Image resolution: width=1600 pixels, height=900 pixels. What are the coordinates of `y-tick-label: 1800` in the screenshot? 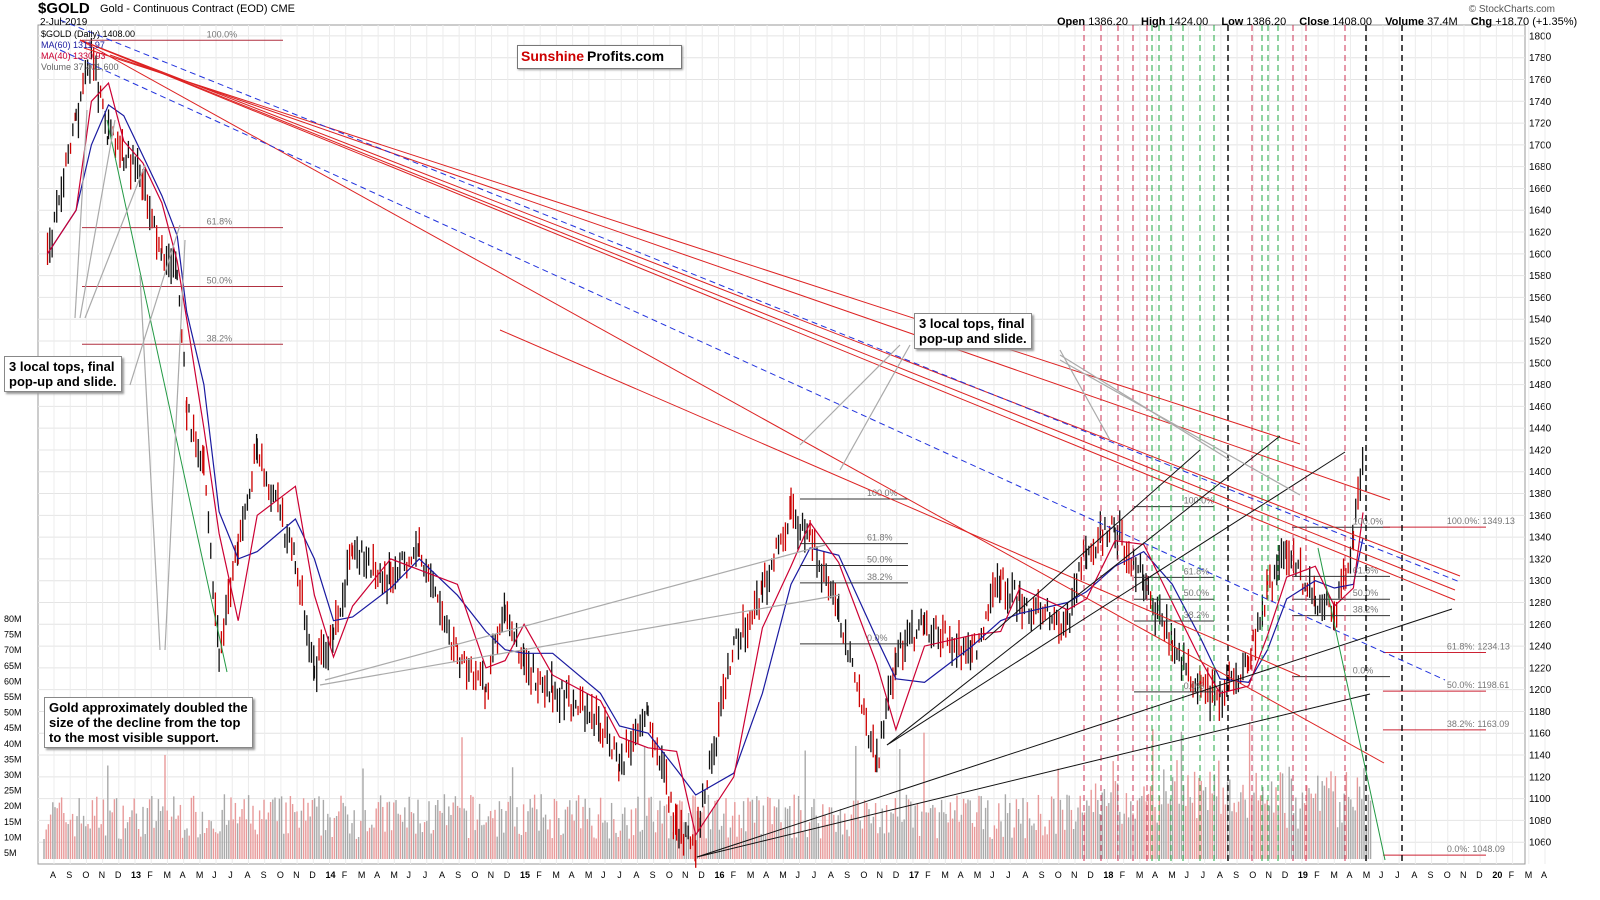 It's located at (1540, 36).